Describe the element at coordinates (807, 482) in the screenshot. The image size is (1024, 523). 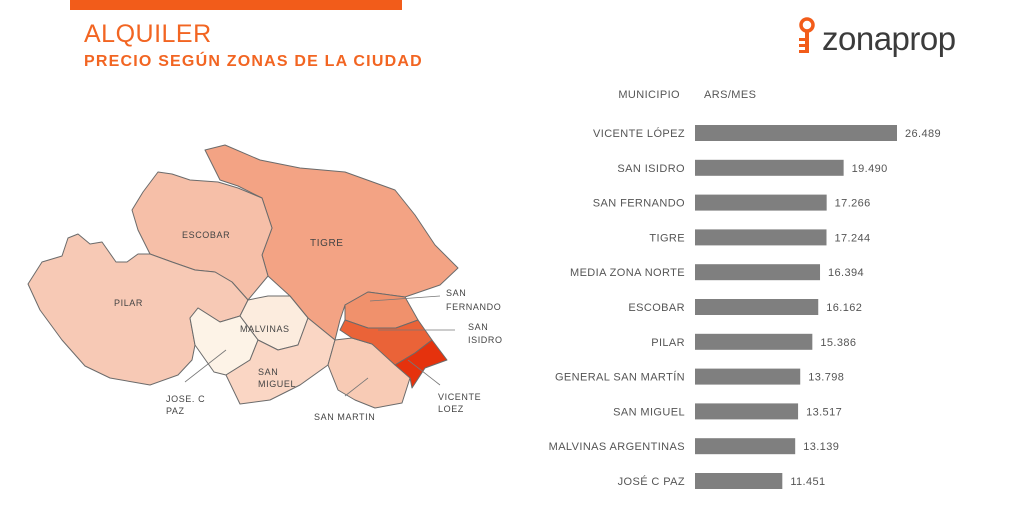
I see `bar-value-label: 11.451` at that location.